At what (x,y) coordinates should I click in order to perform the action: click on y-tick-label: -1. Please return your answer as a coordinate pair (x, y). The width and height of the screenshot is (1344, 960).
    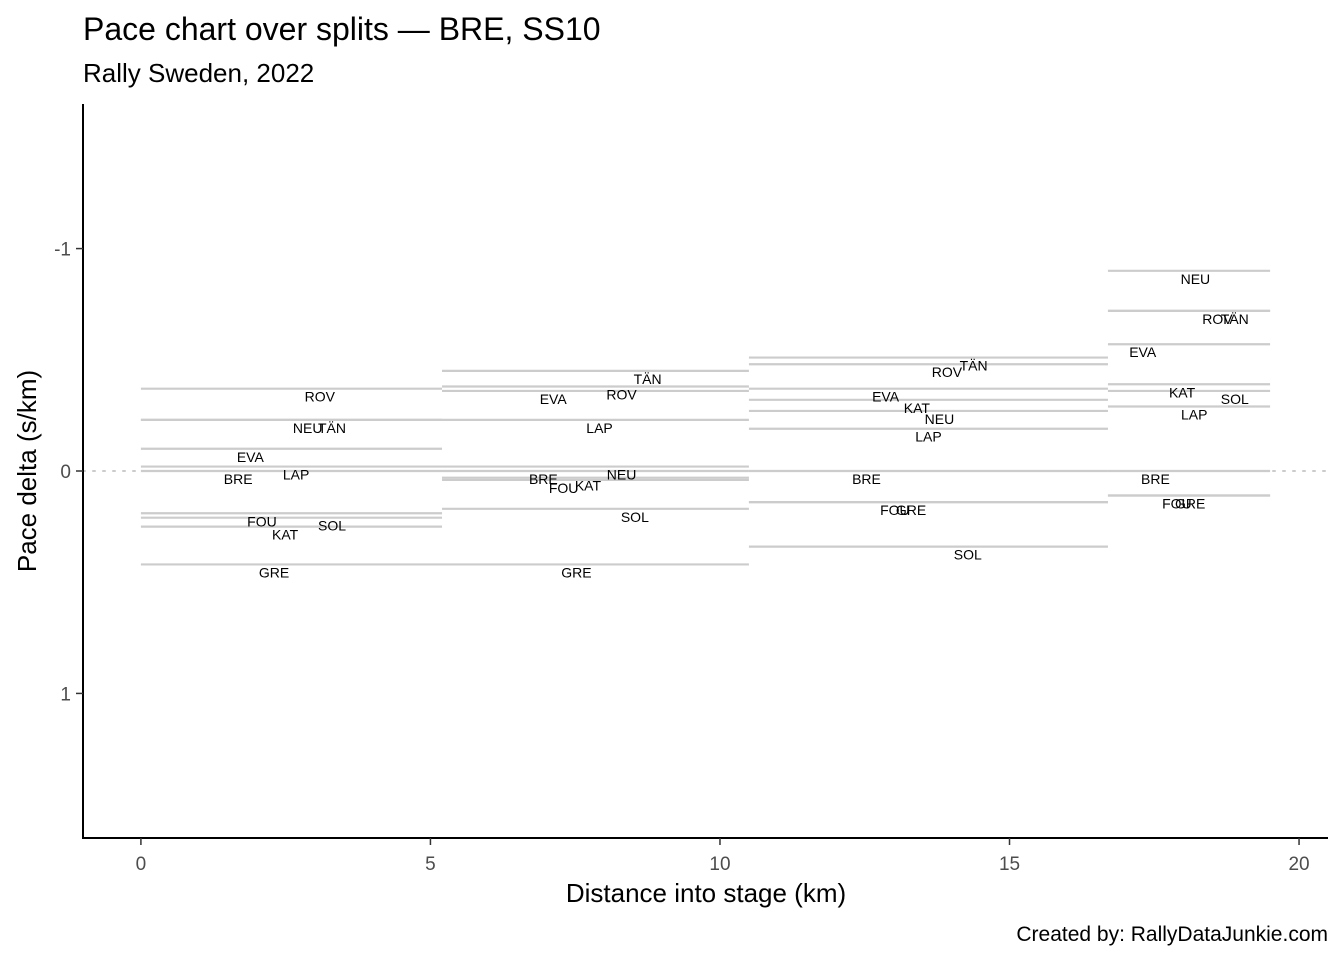
    Looking at the image, I should click on (62, 250).